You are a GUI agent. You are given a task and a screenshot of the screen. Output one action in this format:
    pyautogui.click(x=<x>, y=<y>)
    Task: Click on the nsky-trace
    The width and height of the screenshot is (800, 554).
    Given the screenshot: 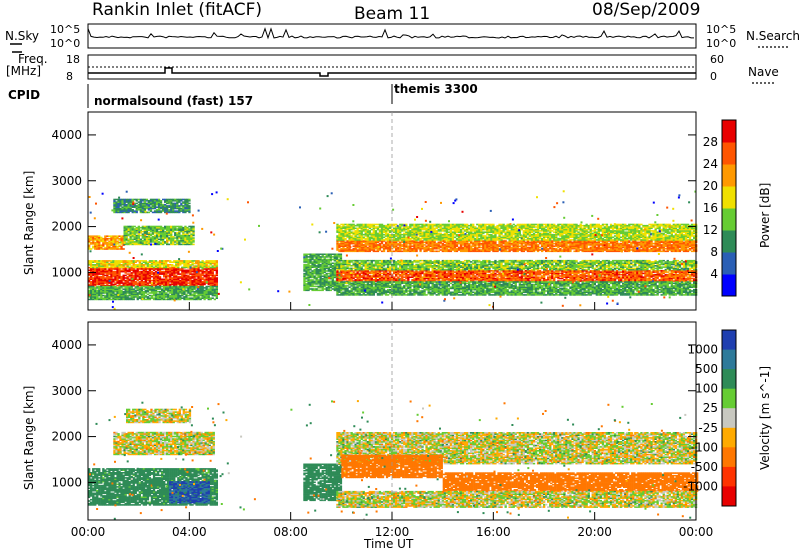 What is the action you would take?
    pyautogui.click(x=391, y=33)
    